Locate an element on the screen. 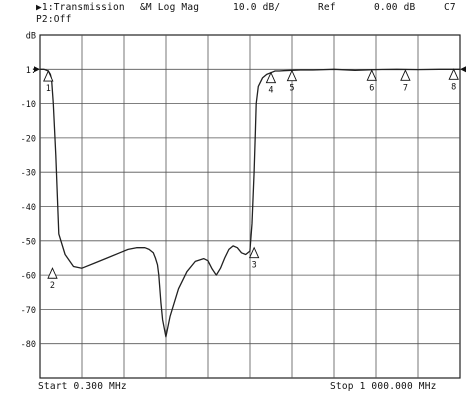 This screenshot has width=471, height=396. reference-marker is located at coordinates (250, 69).